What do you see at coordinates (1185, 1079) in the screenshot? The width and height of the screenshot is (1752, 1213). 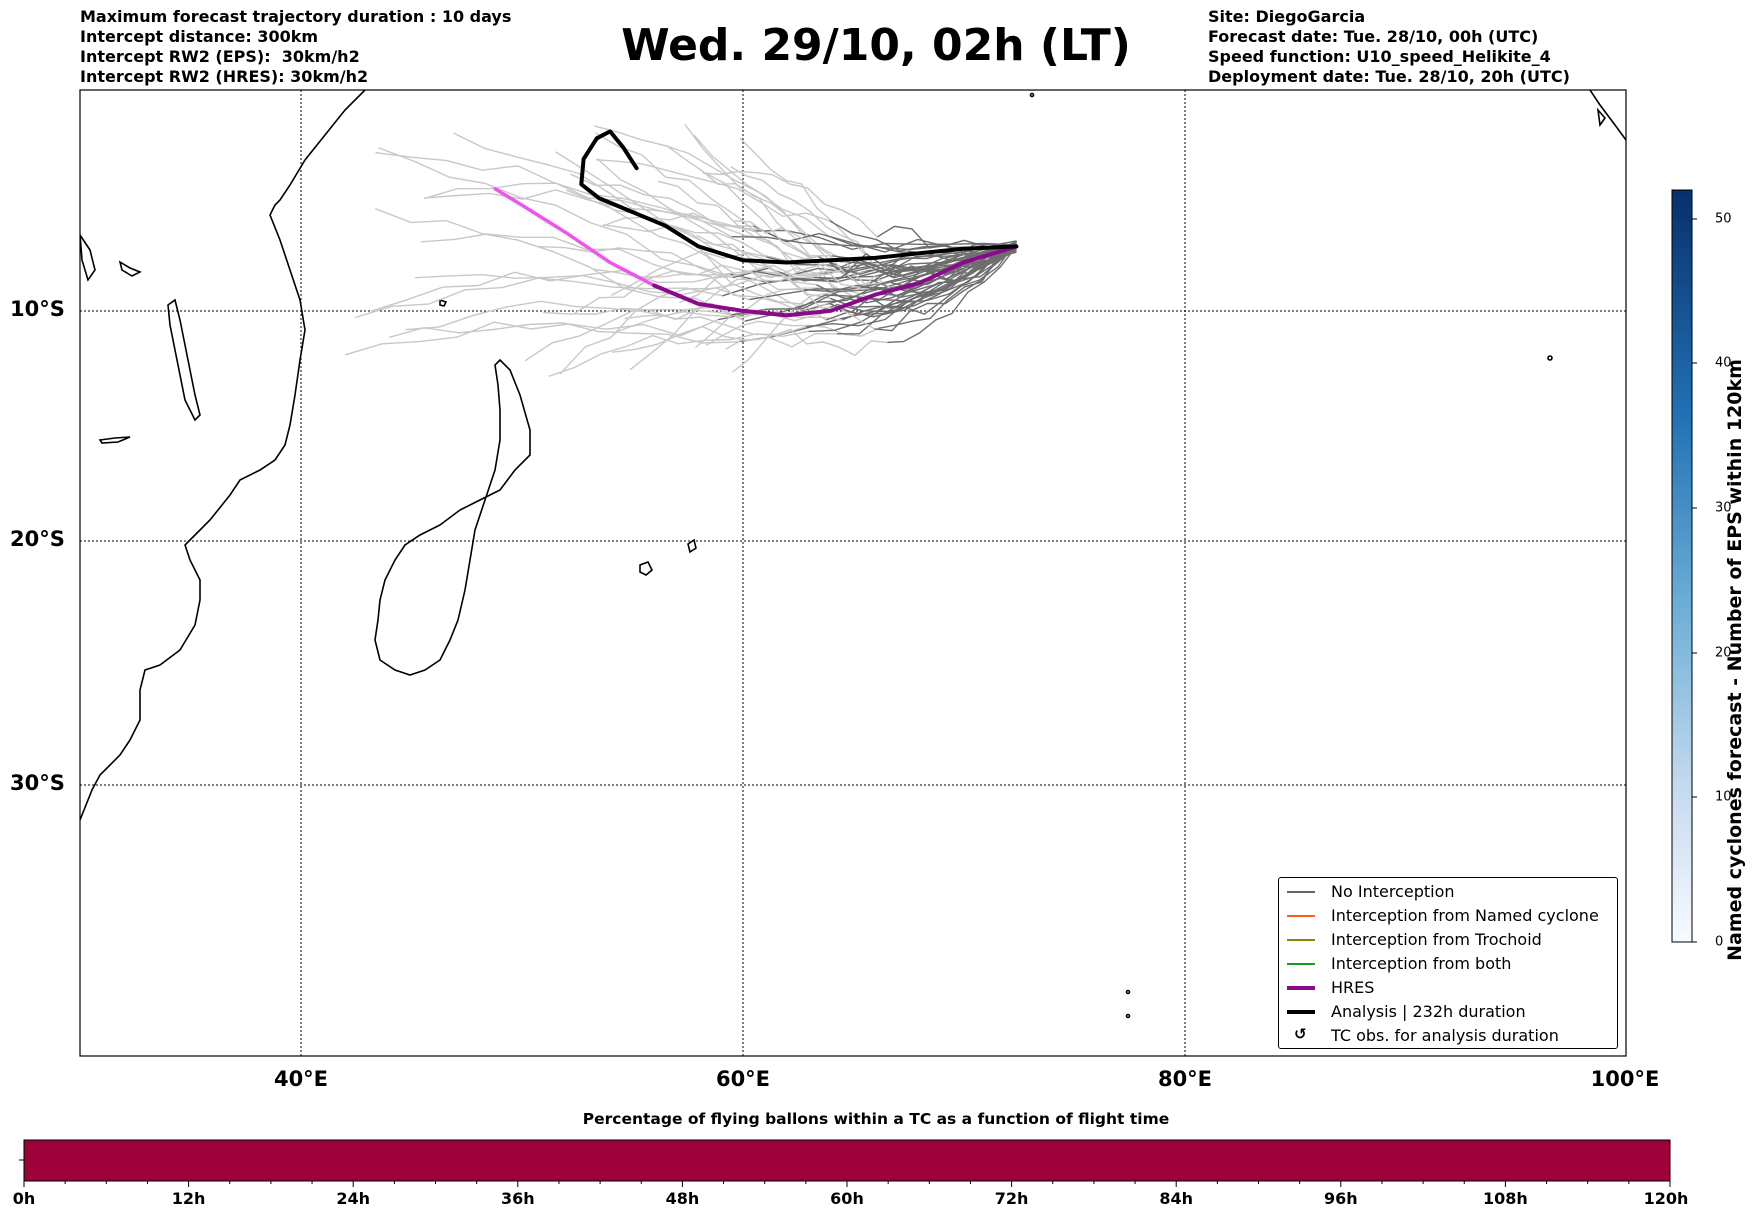 I see `lon-label-80e: 80°E` at bounding box center [1185, 1079].